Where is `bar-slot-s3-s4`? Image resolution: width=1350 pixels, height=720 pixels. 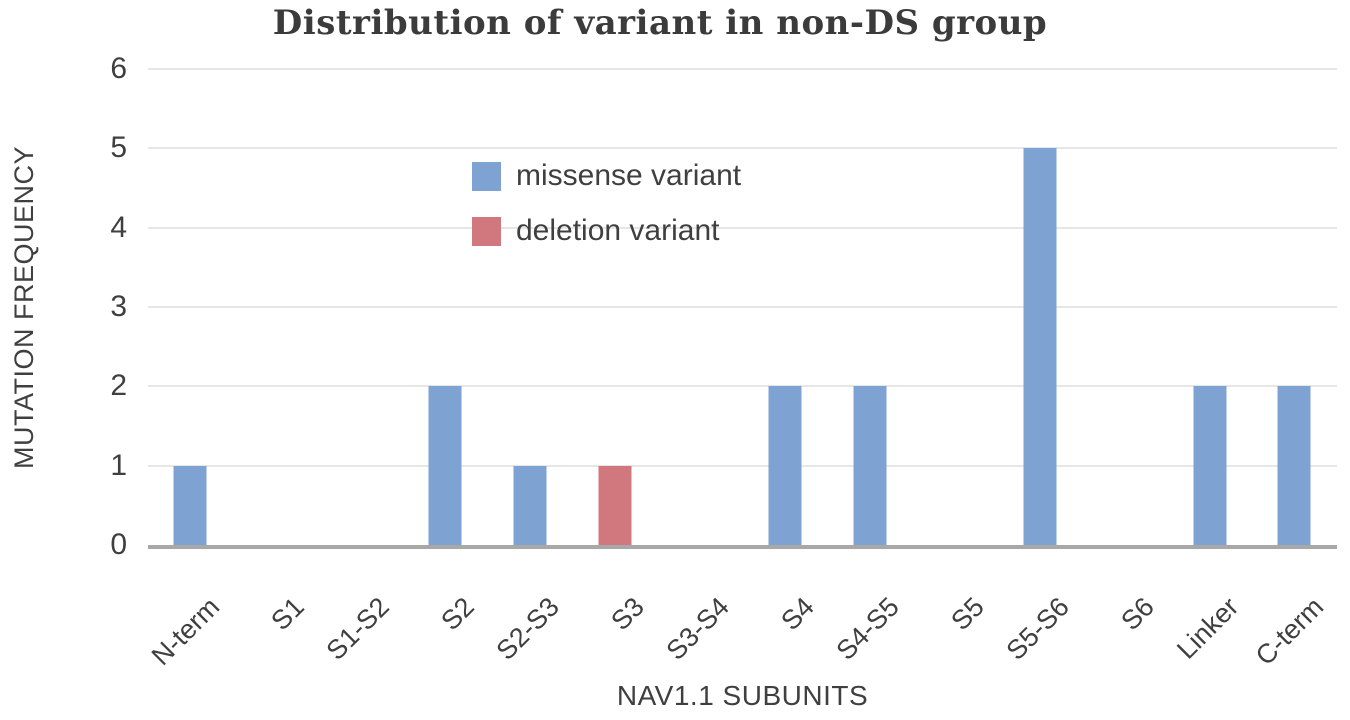 bar-slot-s3-s4 is located at coordinates (700, 307).